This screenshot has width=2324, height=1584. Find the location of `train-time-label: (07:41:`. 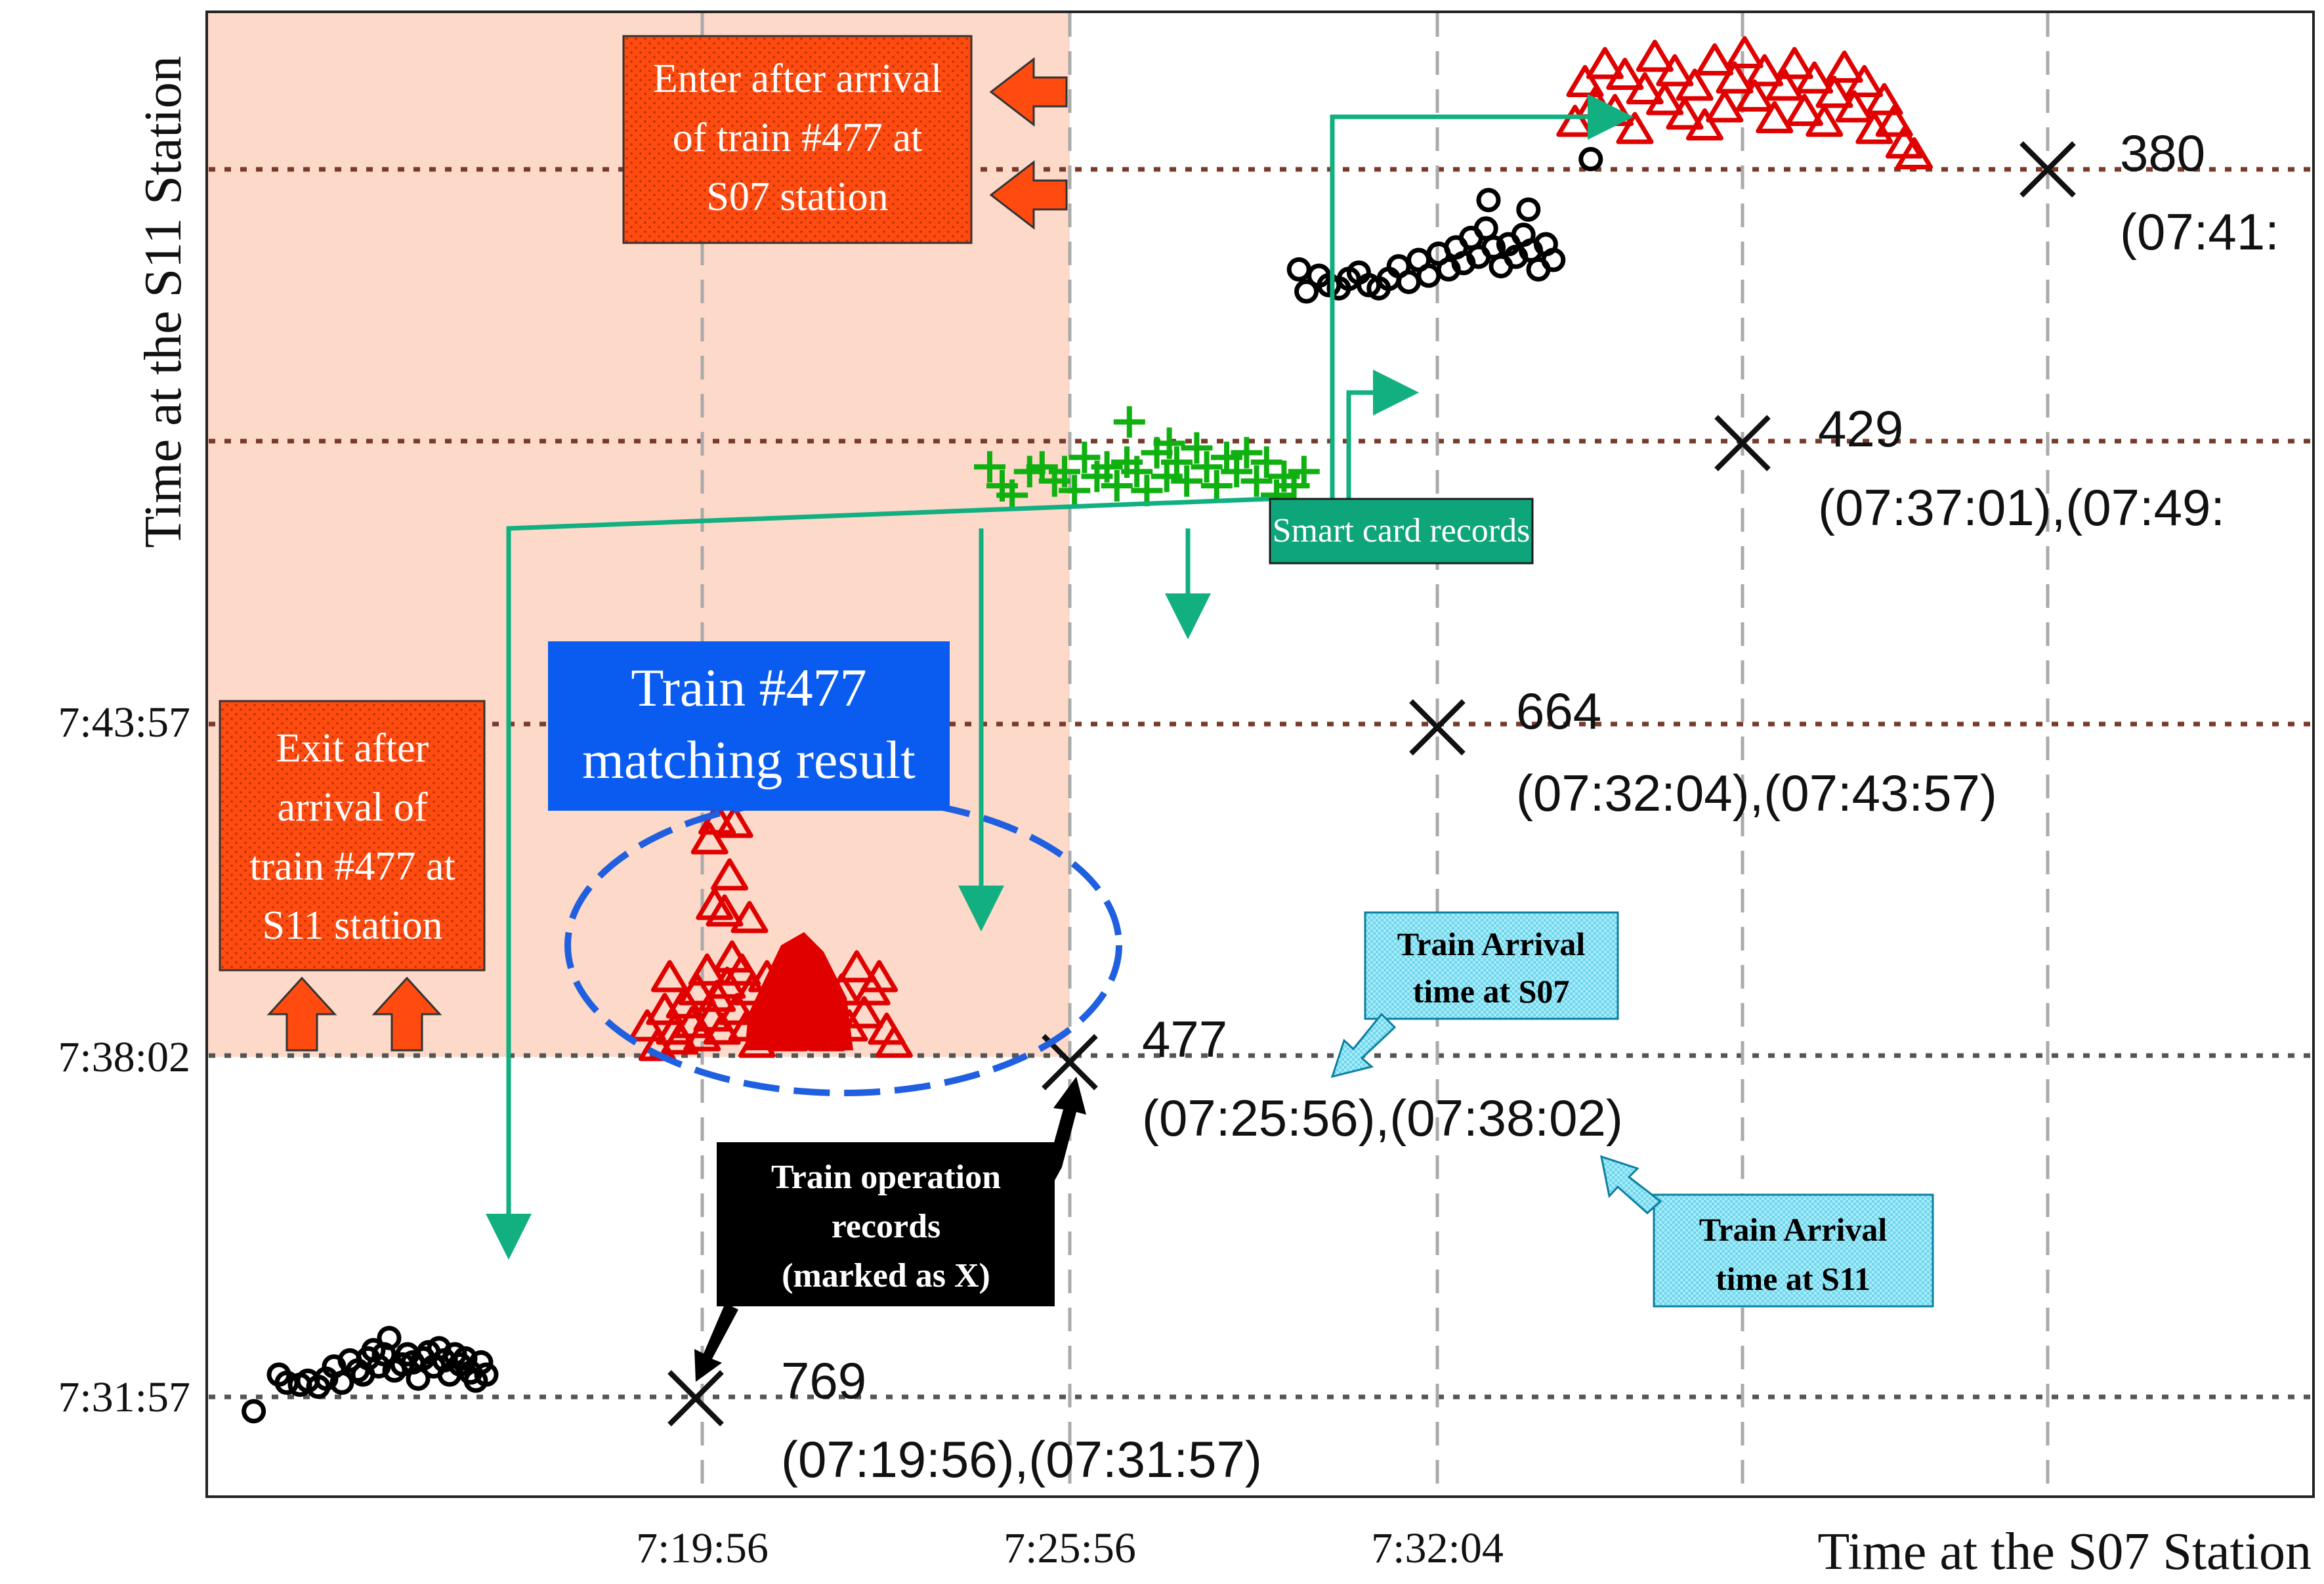

train-time-label: (07:41: is located at coordinates (2199, 232).